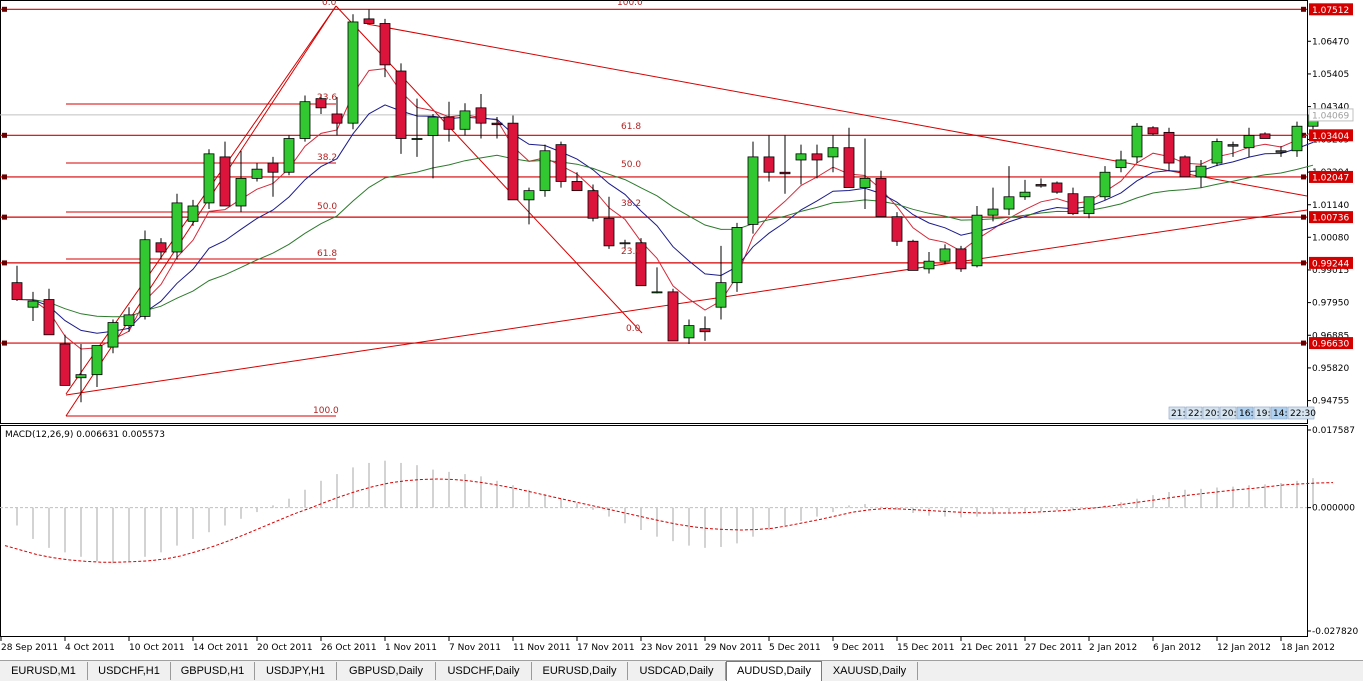  Describe the element at coordinates (44, 671) in the screenshot. I see `chart-tab-eurusd-m1: EURUSD,M1` at that location.